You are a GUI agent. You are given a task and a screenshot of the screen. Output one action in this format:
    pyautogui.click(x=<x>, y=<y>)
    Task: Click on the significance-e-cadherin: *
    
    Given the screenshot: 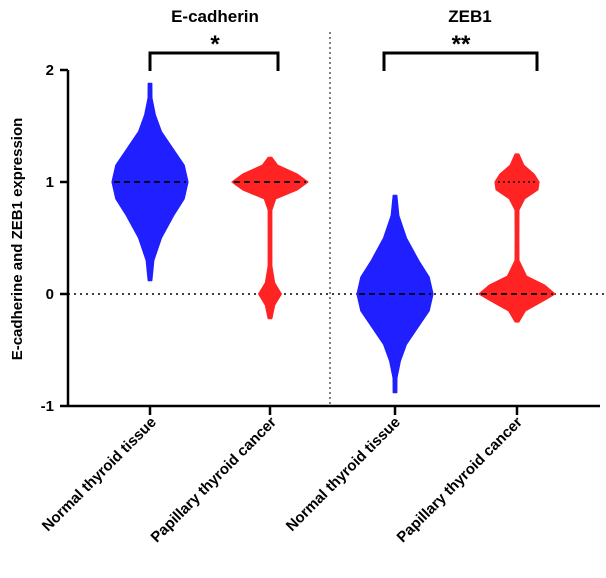 What is the action you would take?
    pyautogui.click(x=215, y=44)
    